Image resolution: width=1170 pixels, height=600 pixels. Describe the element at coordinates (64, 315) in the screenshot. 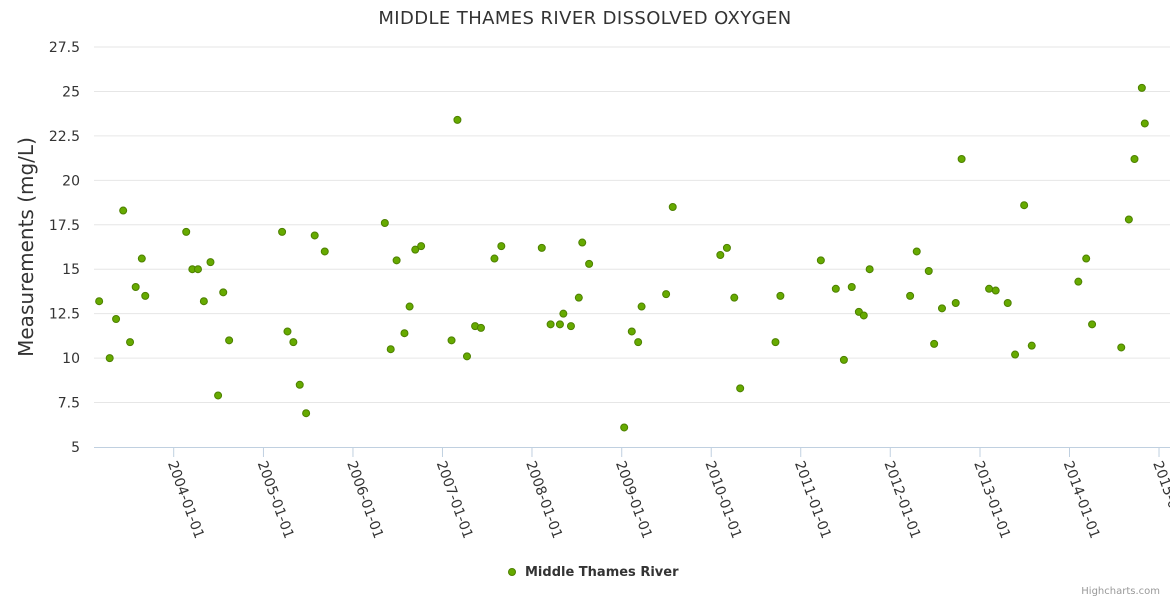

I see `y-tick-label: 12.5` at that location.